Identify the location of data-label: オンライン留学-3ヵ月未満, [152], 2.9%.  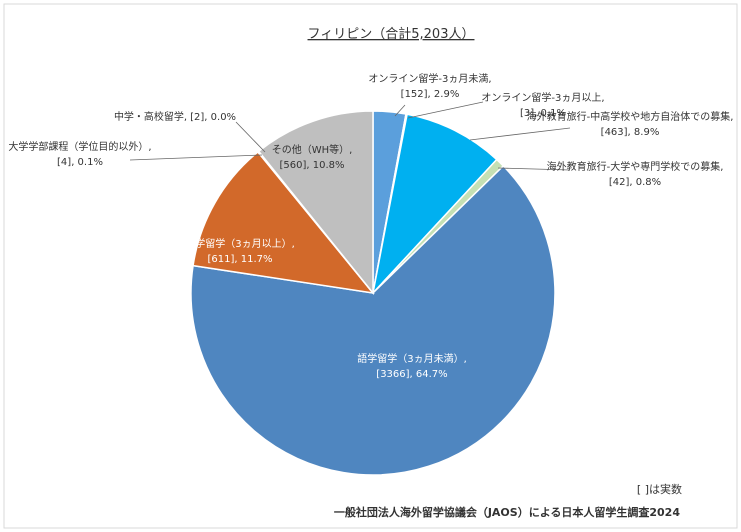
(429, 86).